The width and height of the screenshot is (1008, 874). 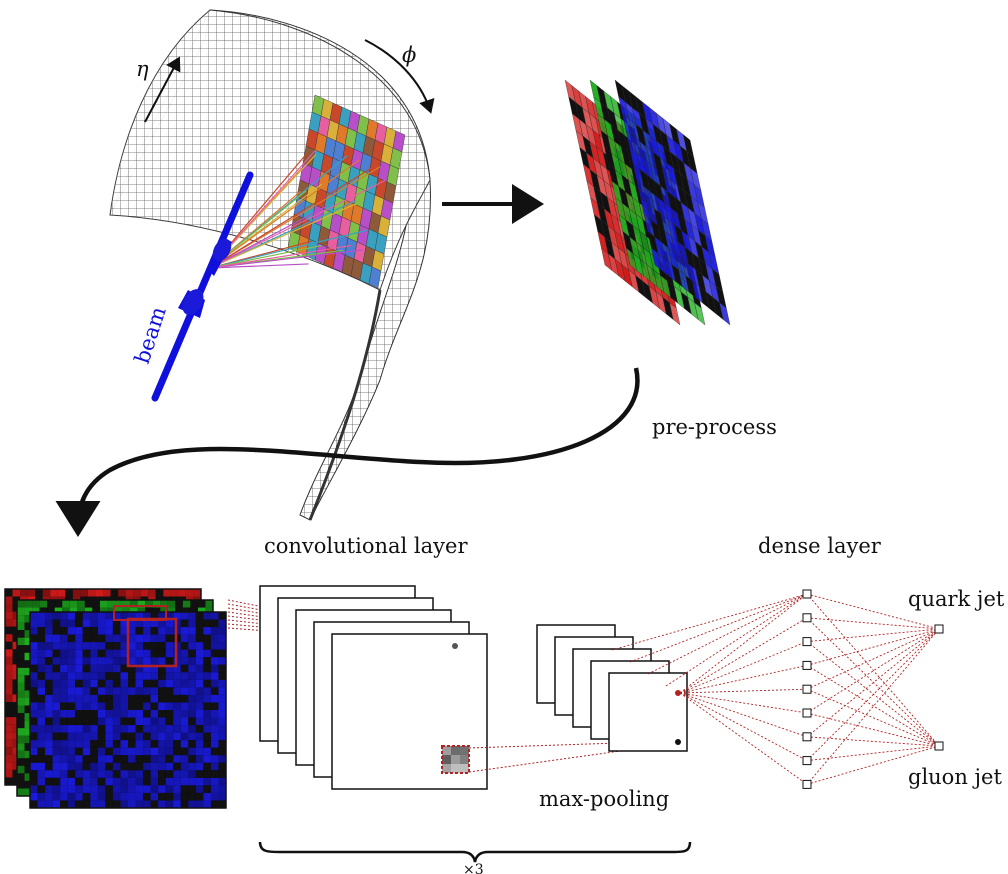 What do you see at coordinates (399, 76) in the screenshot?
I see `phi-arrow` at bounding box center [399, 76].